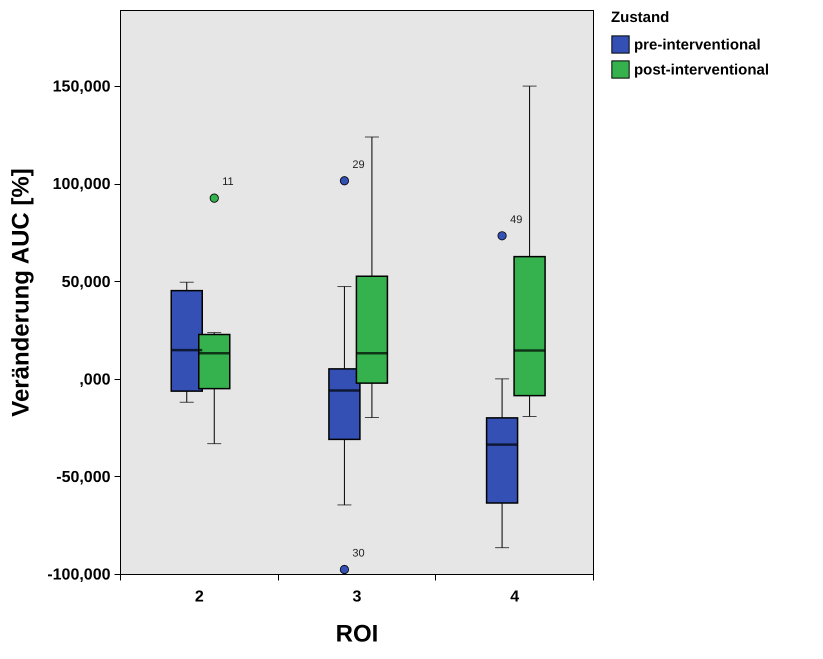 Image resolution: width=823 pixels, height=659 pixels. I want to click on y-tick-label: 100,000, so click(81, 185).